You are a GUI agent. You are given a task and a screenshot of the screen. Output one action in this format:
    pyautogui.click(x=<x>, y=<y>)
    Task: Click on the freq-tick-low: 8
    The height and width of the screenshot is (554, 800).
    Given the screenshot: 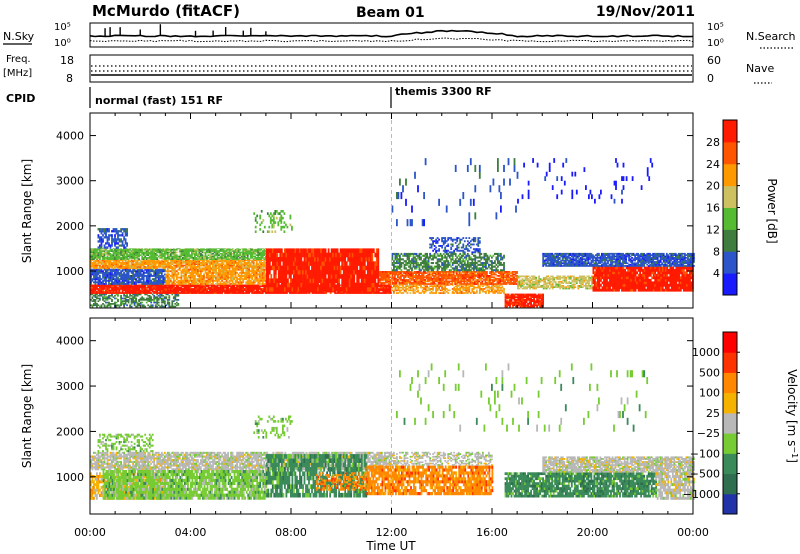 What is the action you would take?
    pyautogui.click(x=69, y=78)
    